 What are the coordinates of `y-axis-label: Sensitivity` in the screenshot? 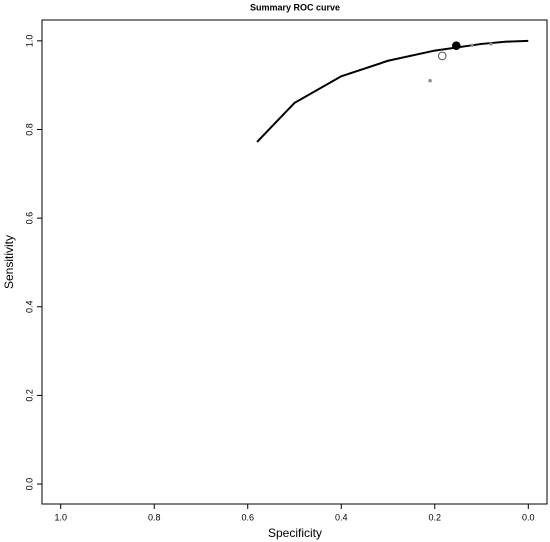 It's located at (9, 262).